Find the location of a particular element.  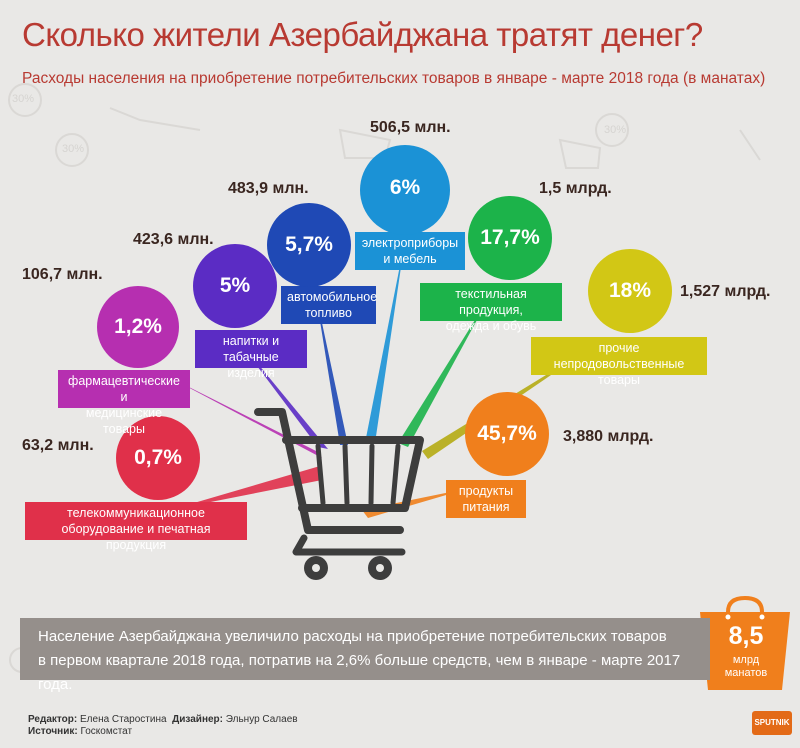

circle-telecom is located at coordinates (158, 458).